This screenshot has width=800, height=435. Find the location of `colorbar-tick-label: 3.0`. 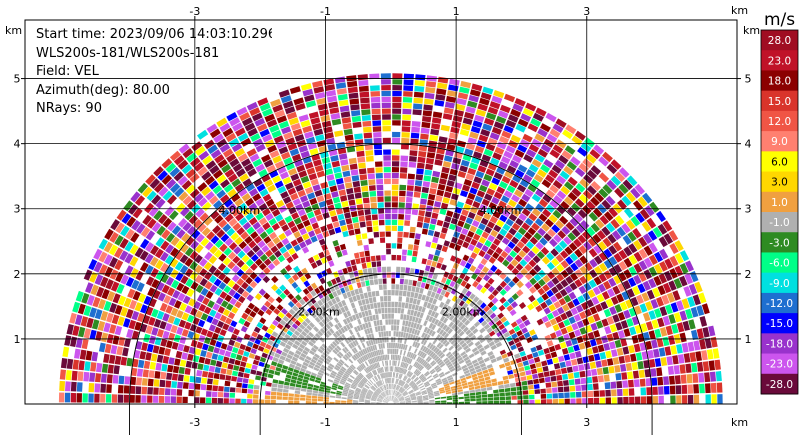

colorbar-tick-label: 3.0 is located at coordinates (779, 183).